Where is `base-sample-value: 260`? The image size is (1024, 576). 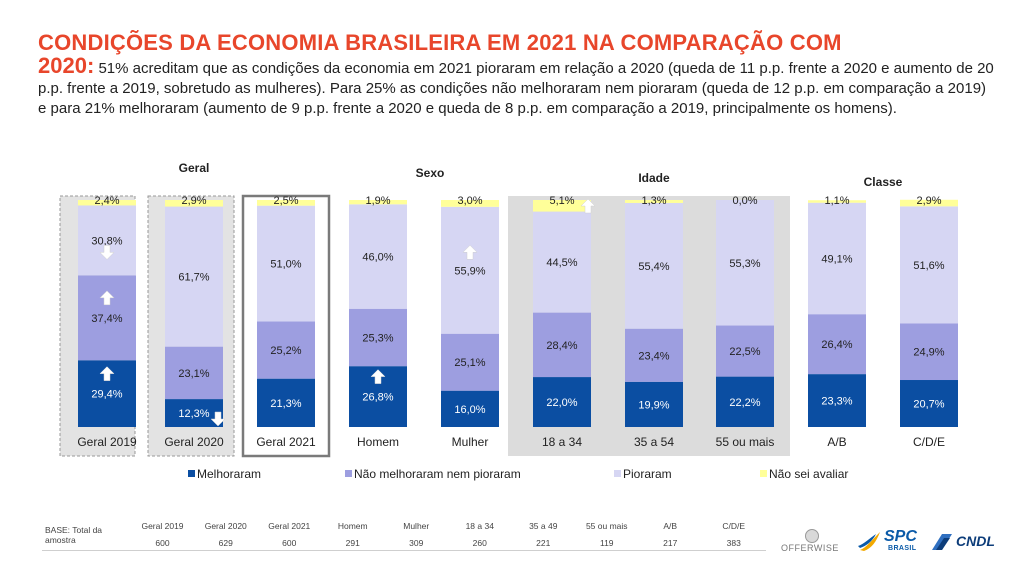
base-sample-value: 260 is located at coordinates (479, 543).